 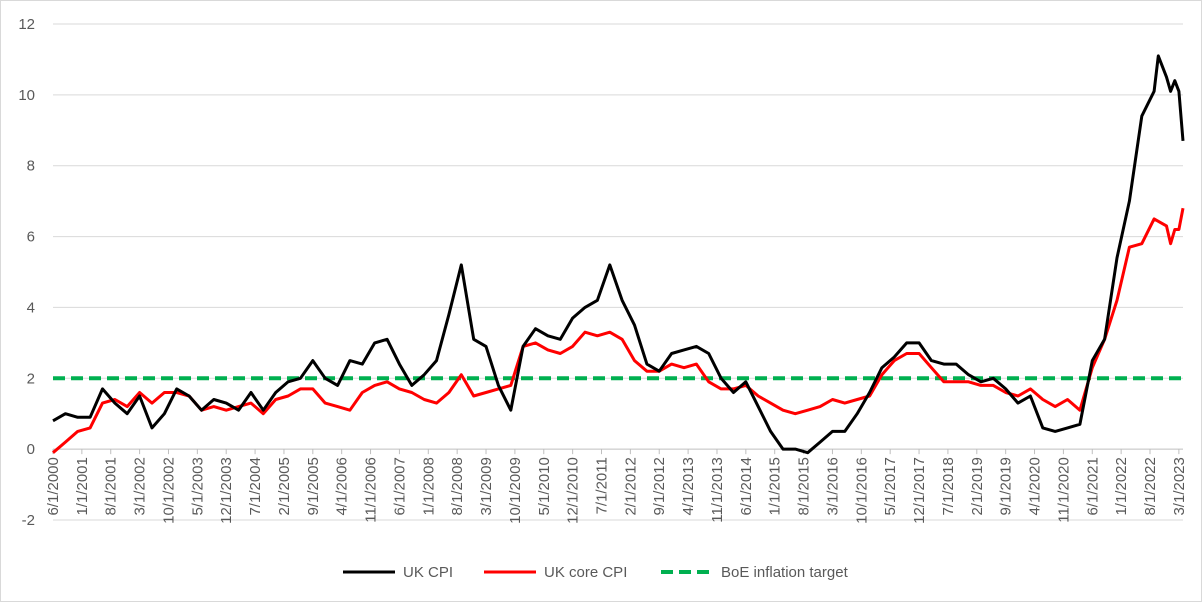 I want to click on x-tick-label: 10/1/2016, so click(x=861, y=490).